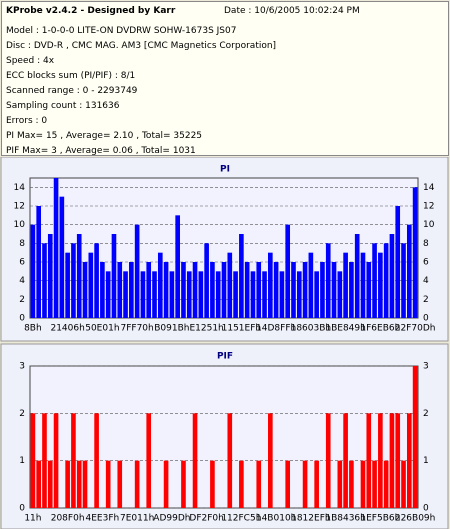 The height and width of the screenshot is (529, 450). I want to click on y-tick-label: 3, so click(22, 367).